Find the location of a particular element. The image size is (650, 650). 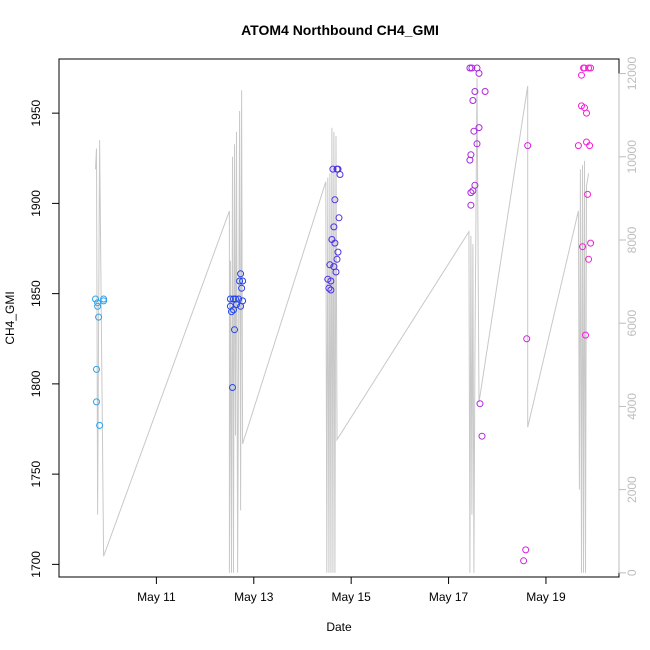

y2-tick-label: 4000 is located at coordinates (632, 406).